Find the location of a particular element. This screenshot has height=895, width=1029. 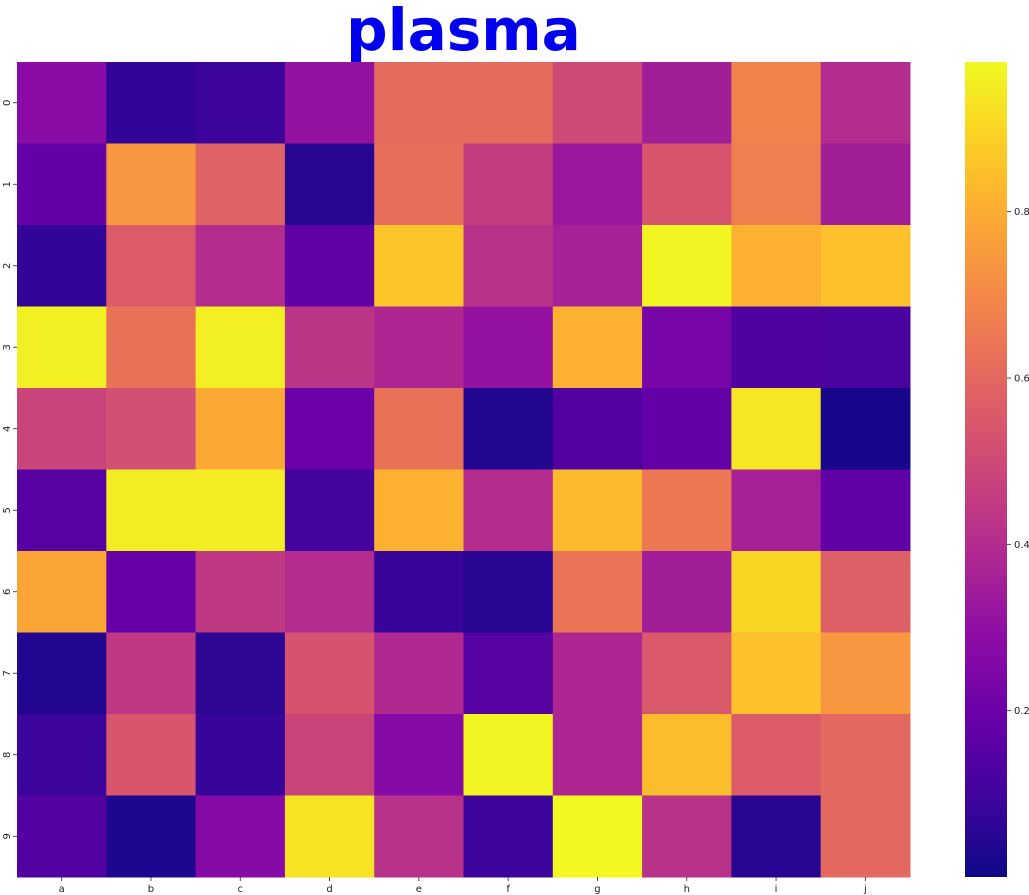

heatmap-cell-1-f is located at coordinates (508, 184).